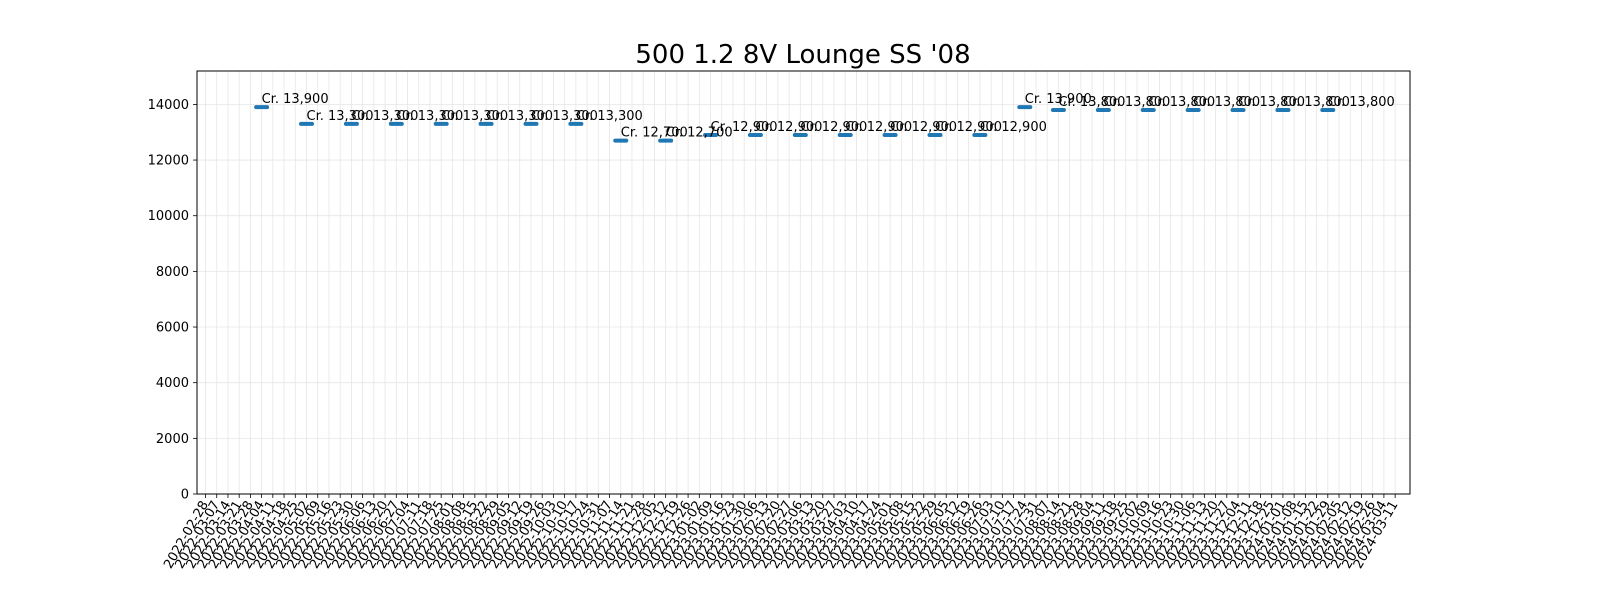 This screenshot has width=1600, height=600. I want to click on y-tick-label: 4000, so click(172, 383).